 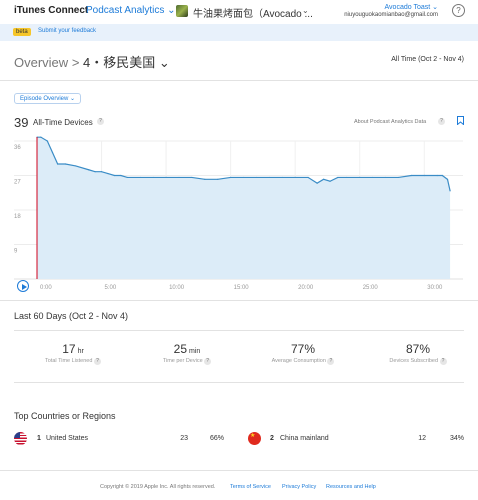 What do you see at coordinates (41, 62) in the screenshot?
I see `breadcrumb-overview: Overview` at bounding box center [41, 62].